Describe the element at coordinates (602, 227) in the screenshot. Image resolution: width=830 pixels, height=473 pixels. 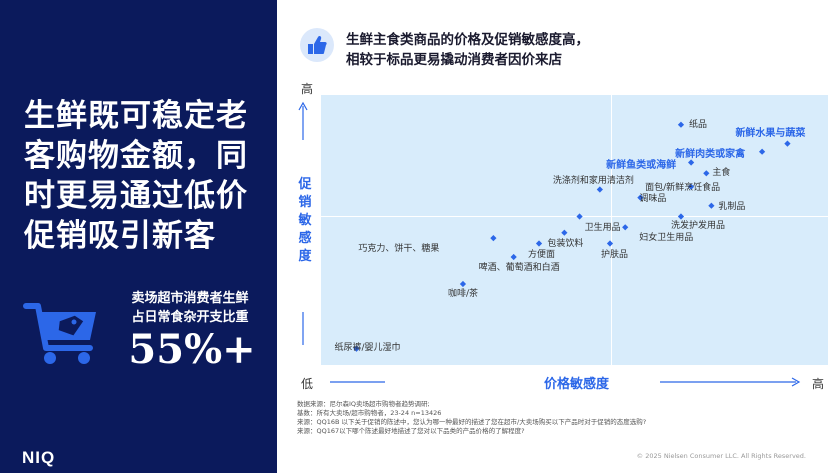
I see `point-label: 卫生用品` at that location.